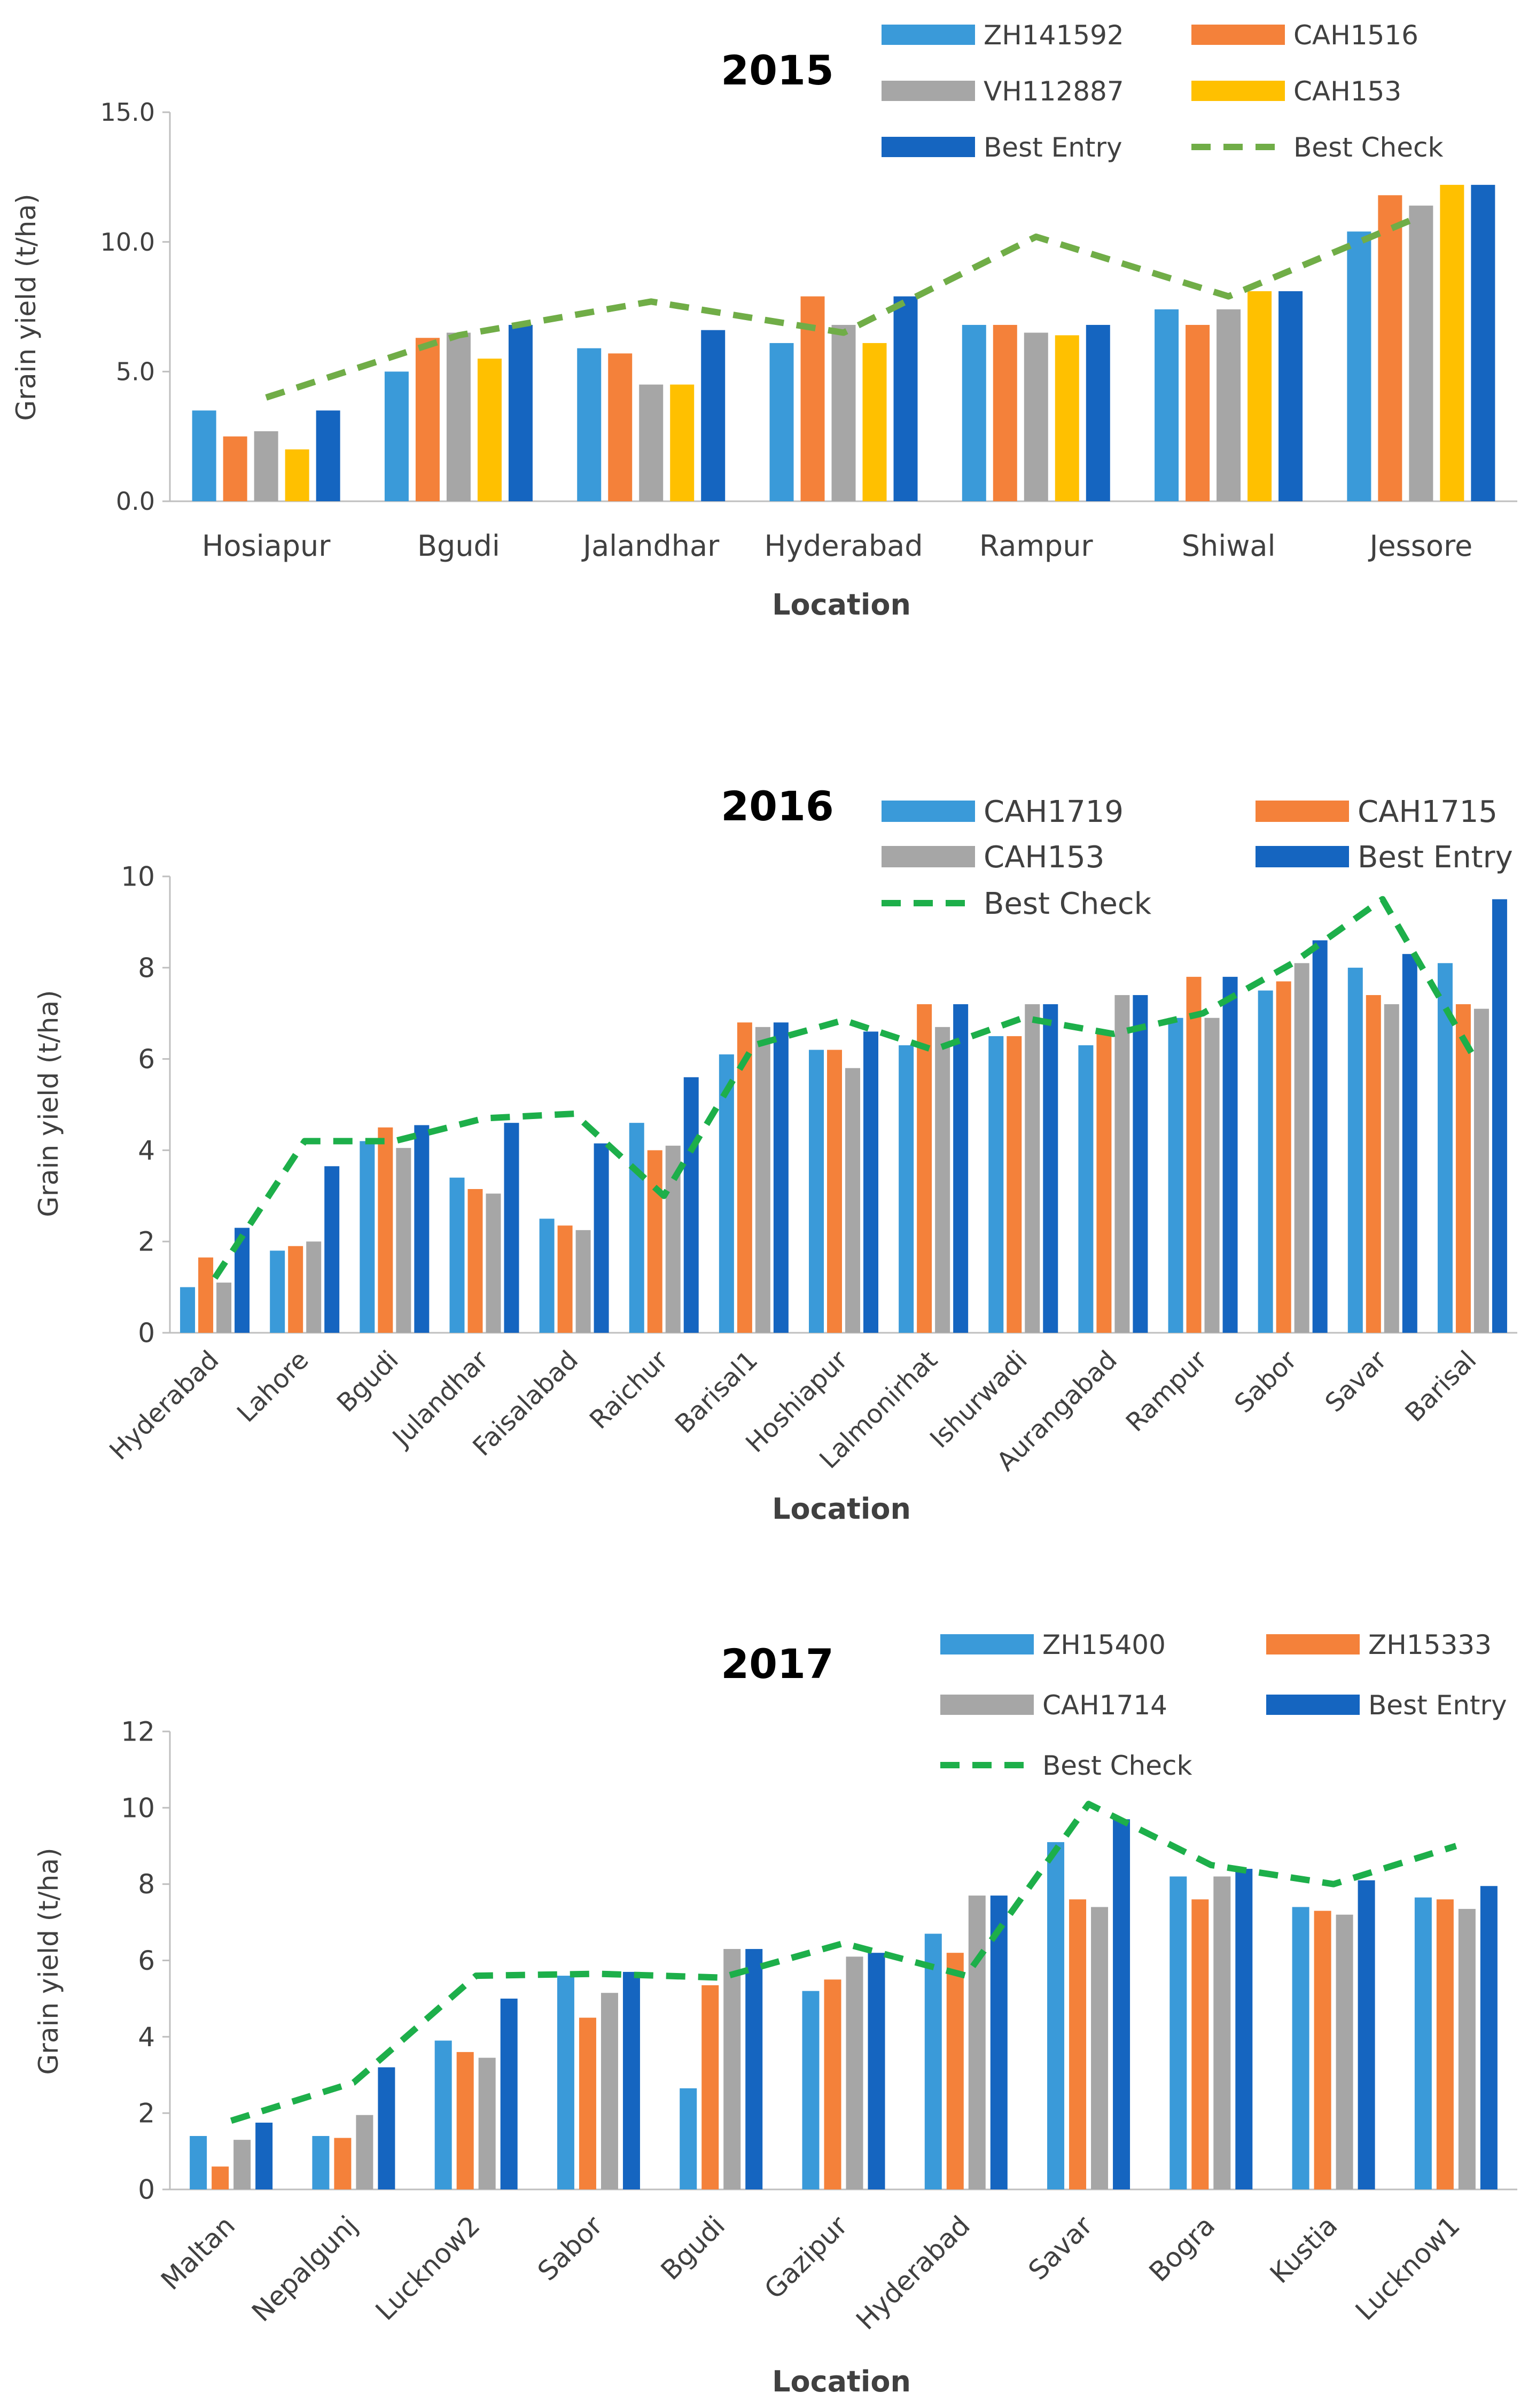  What do you see at coordinates (511, 1228) in the screenshot?
I see `chart-2016-bar-best-entry-julandhar` at bounding box center [511, 1228].